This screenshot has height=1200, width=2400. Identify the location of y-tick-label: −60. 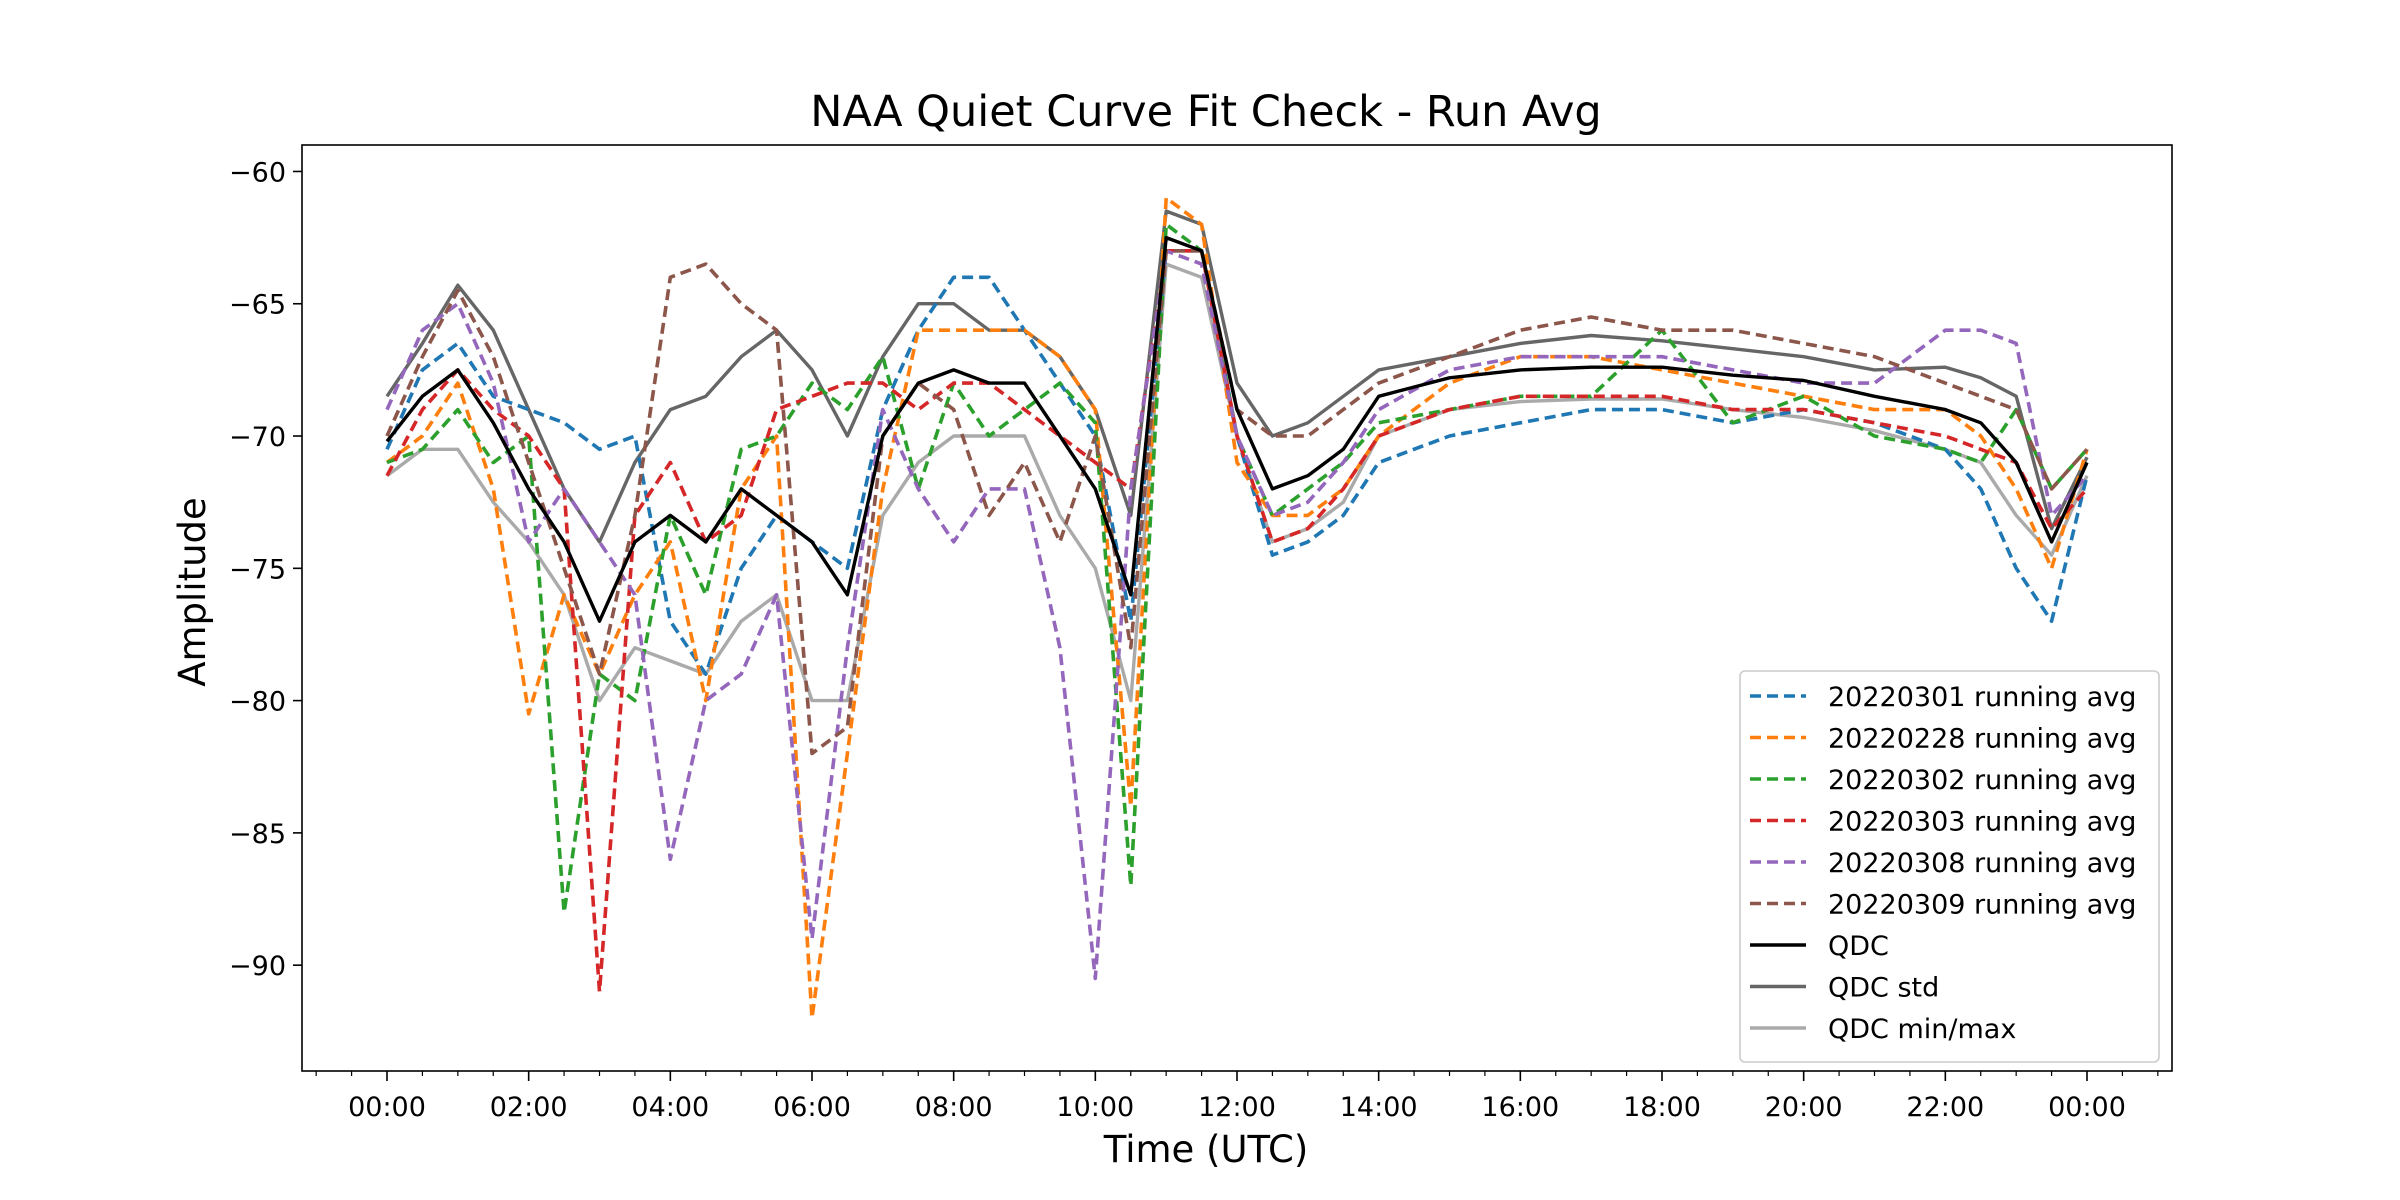
(257, 172).